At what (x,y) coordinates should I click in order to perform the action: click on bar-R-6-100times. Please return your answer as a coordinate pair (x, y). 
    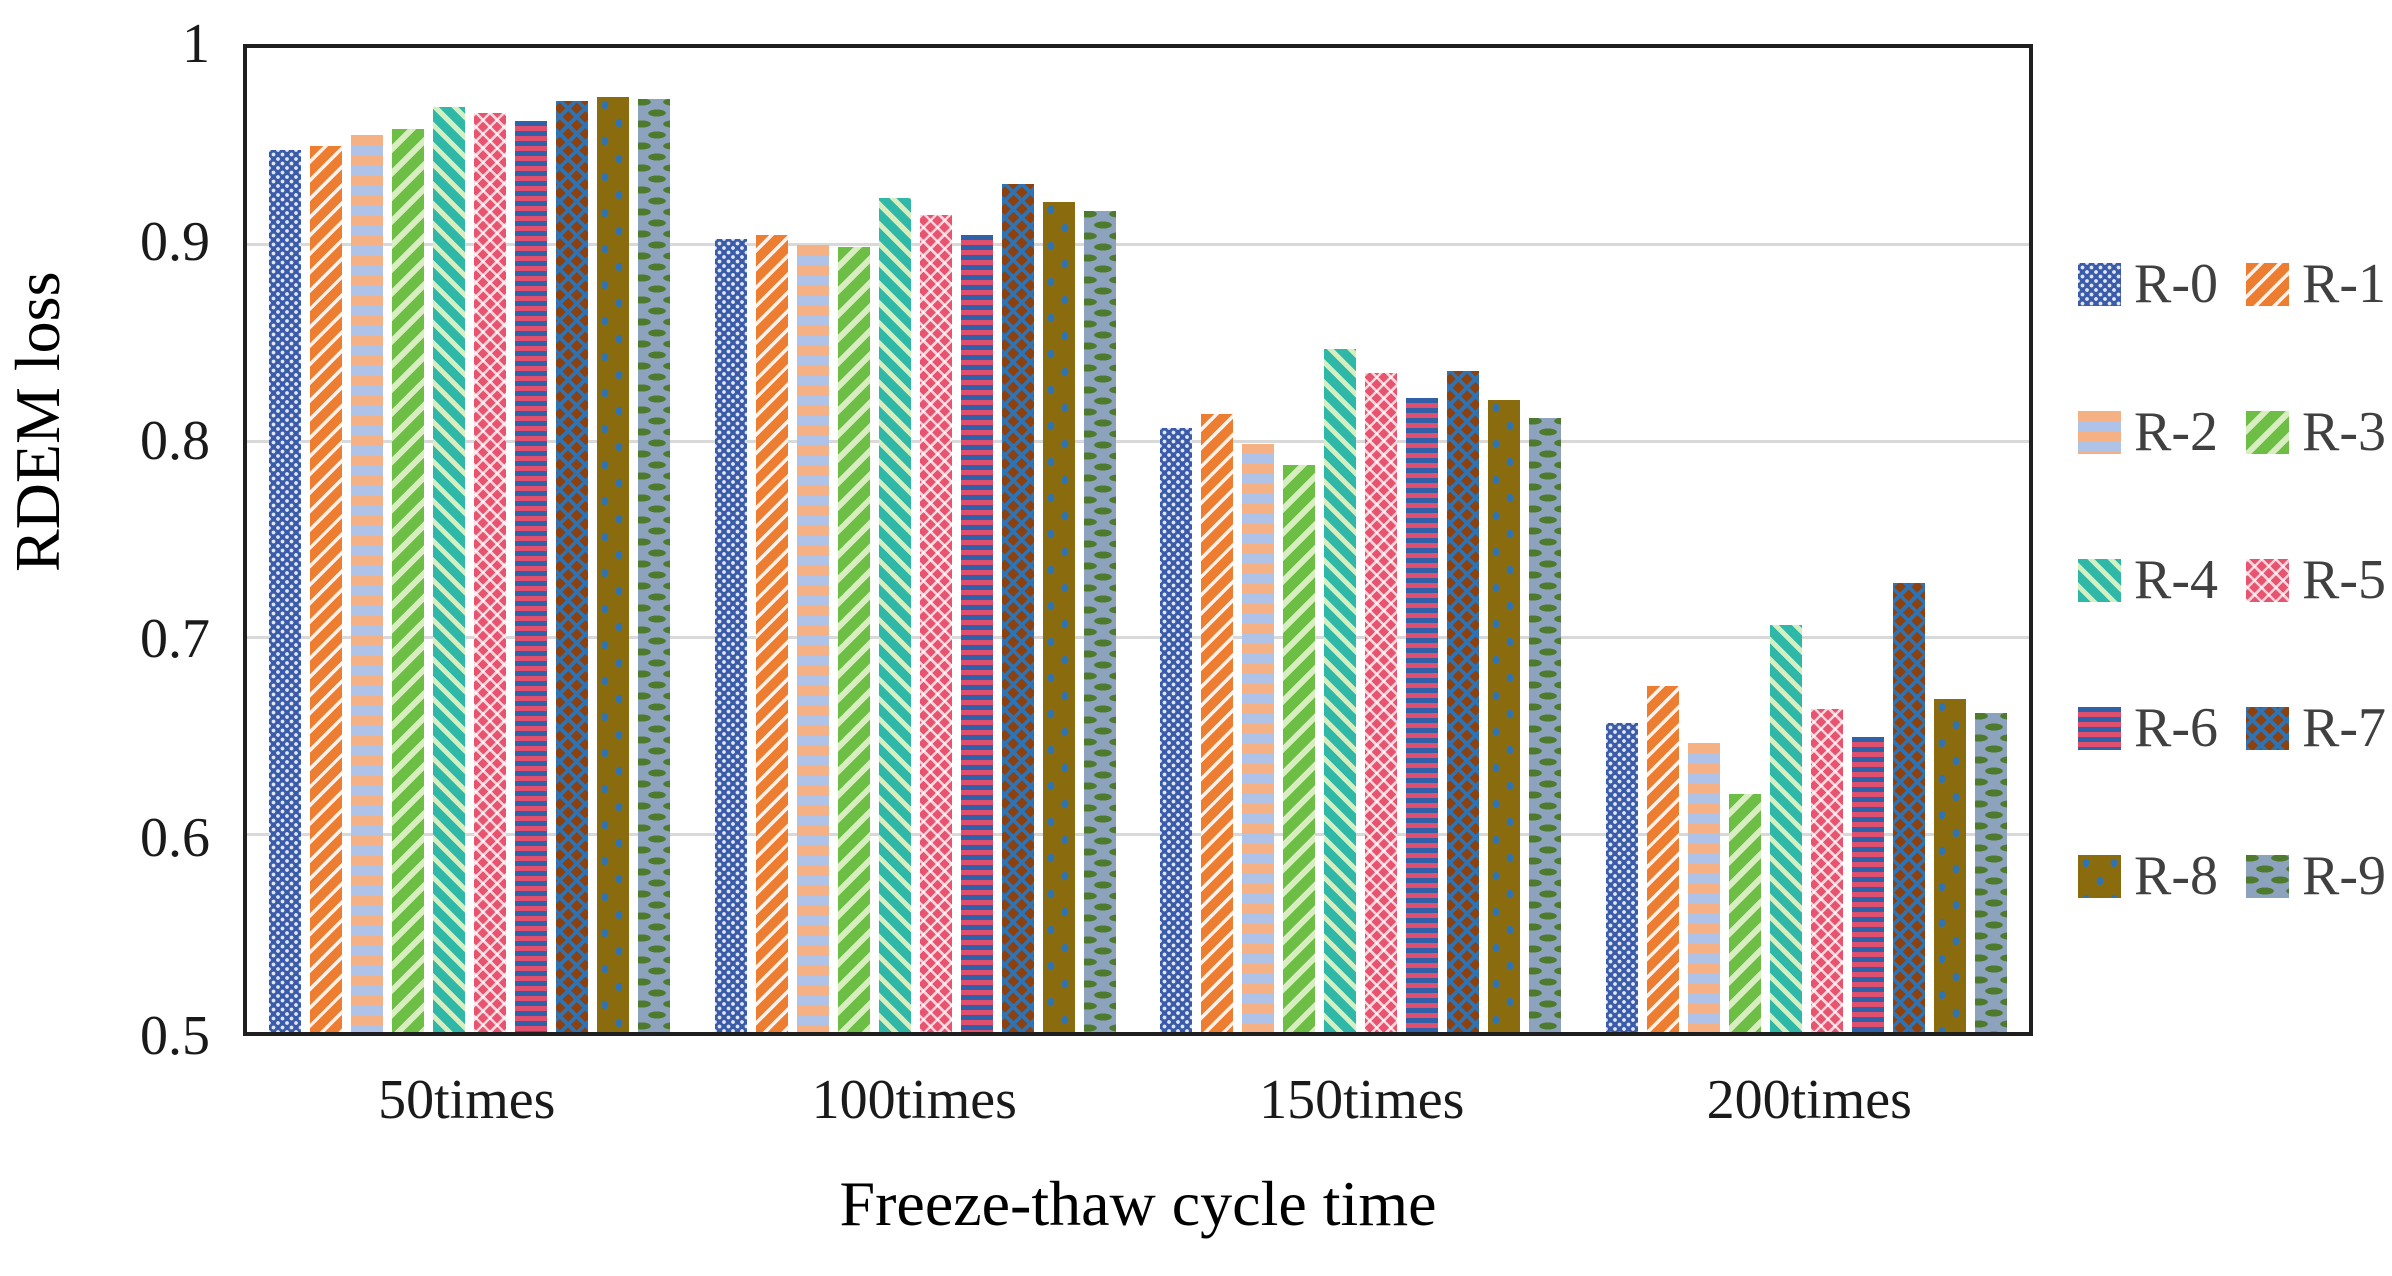
    Looking at the image, I should click on (976, 633).